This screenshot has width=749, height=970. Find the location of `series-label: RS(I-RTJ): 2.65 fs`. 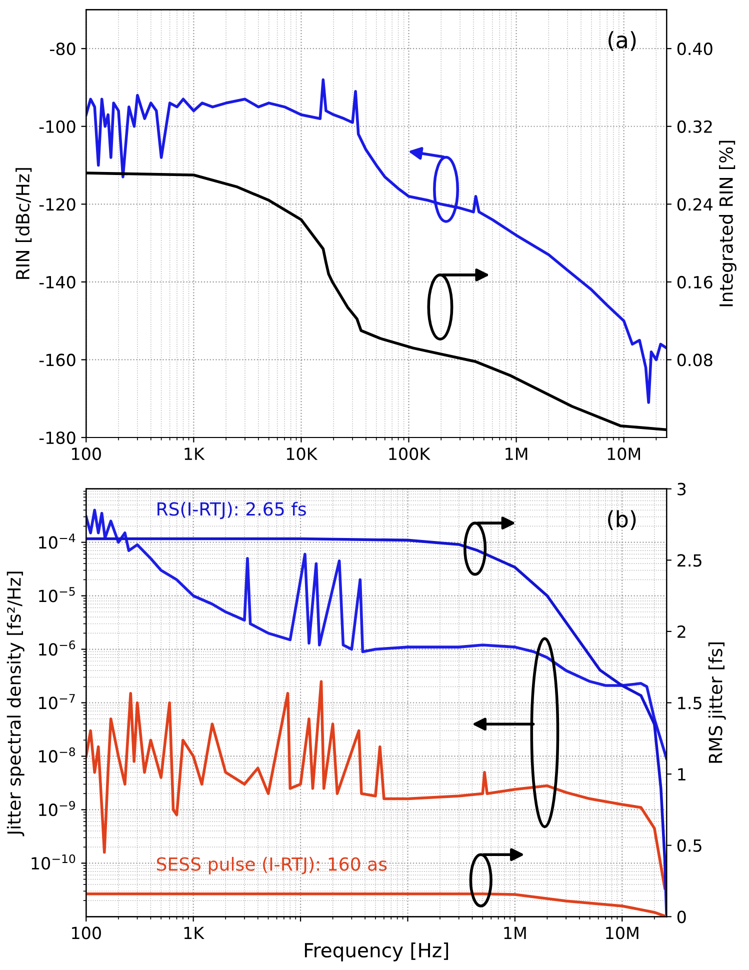

series-label: RS(I-RTJ): 2.65 fs is located at coordinates (232, 511).